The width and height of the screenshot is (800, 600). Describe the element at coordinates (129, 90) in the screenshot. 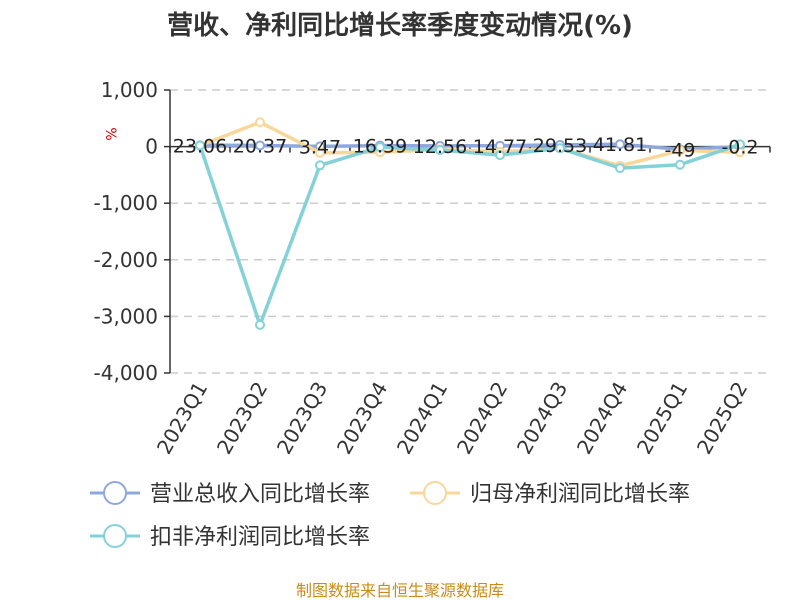

I see `y-tick-label: 1,000` at that location.